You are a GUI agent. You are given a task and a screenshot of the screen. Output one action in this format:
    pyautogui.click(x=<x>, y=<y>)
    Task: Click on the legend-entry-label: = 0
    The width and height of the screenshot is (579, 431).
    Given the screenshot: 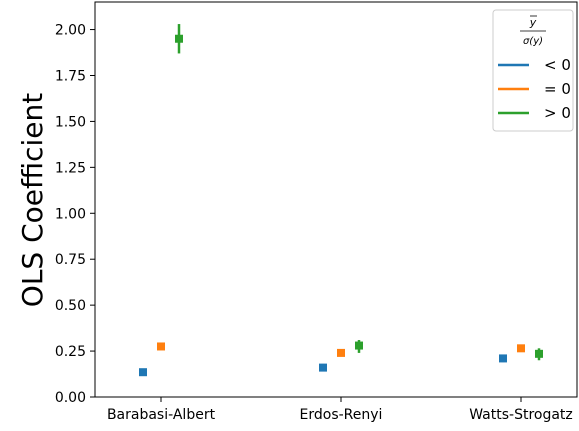 What is the action you would take?
    pyautogui.click(x=557, y=89)
    